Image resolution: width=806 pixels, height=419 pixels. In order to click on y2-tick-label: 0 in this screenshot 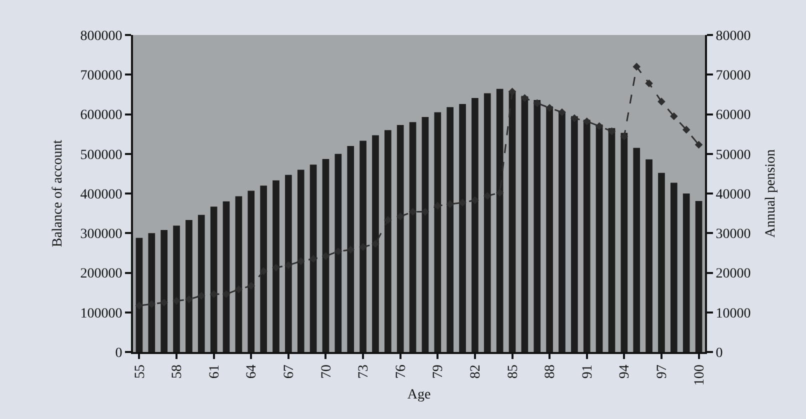, I will do `click(719, 353)`.